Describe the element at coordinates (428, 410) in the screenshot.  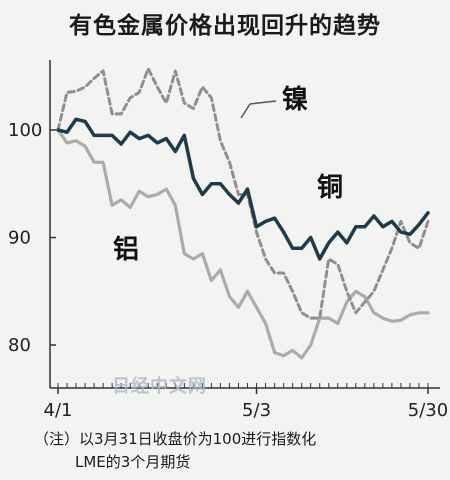
I see `x-tick-label: 5/30` at that location.